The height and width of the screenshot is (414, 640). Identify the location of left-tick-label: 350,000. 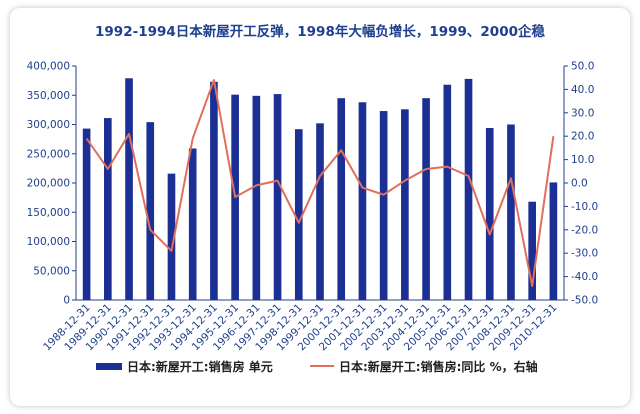
(48, 96).